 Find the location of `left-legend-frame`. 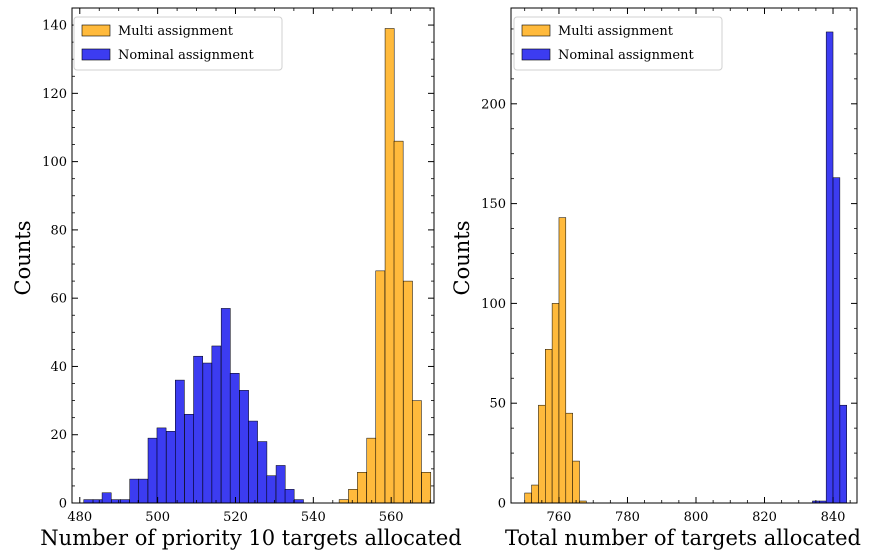

left-legend-frame is located at coordinates (178, 43).